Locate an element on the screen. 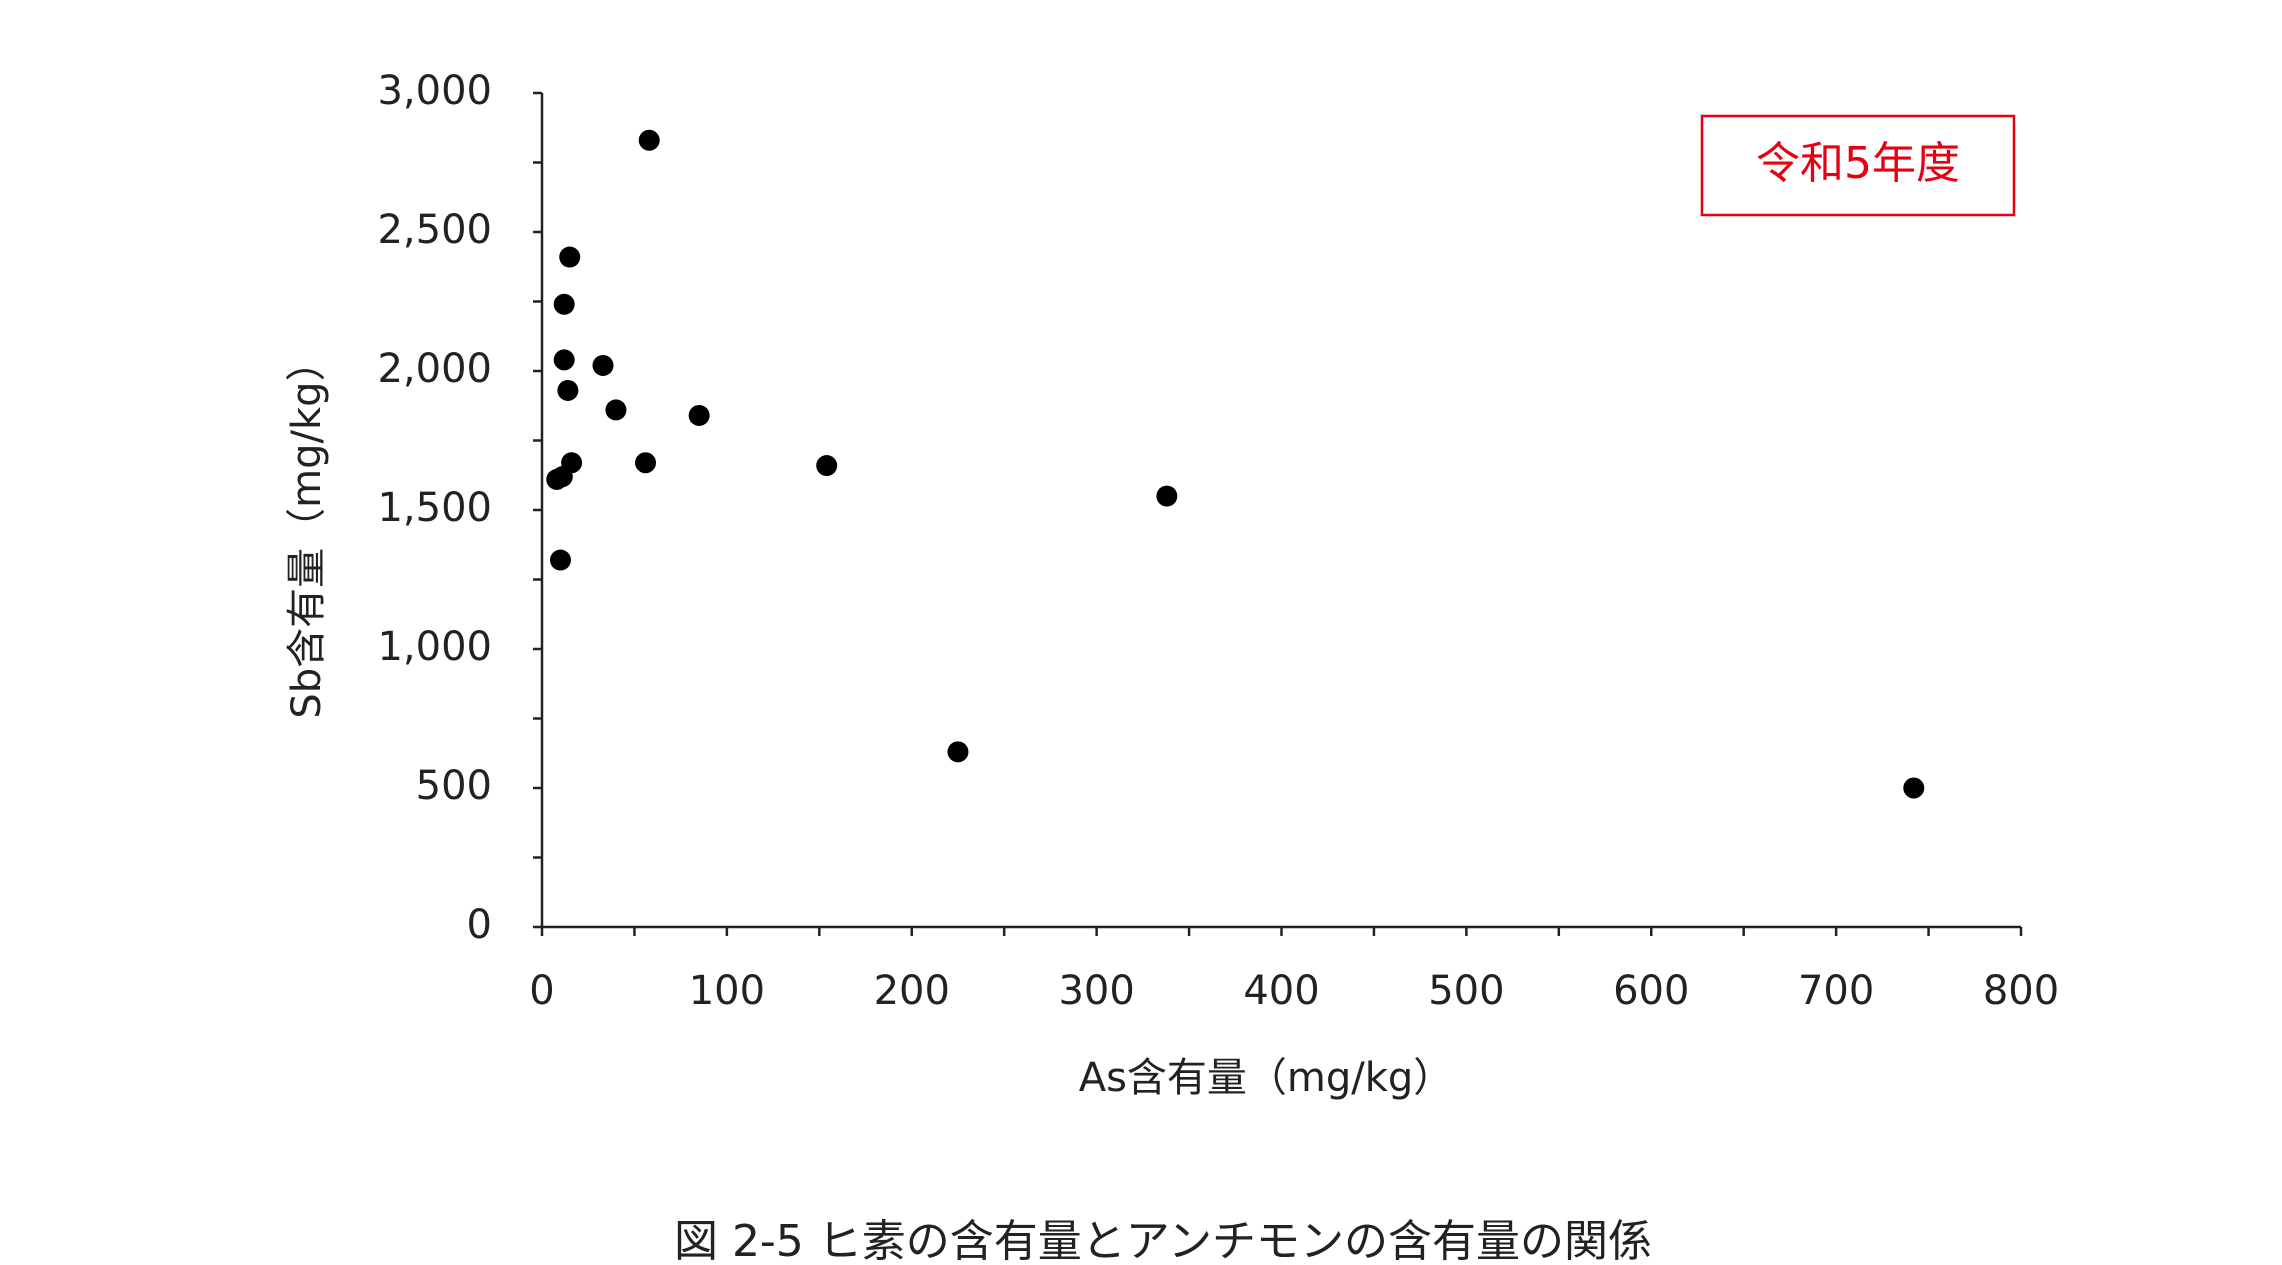 The width and height of the screenshot is (2282, 1265). y-tick-label: 1,500 is located at coordinates (434, 508).